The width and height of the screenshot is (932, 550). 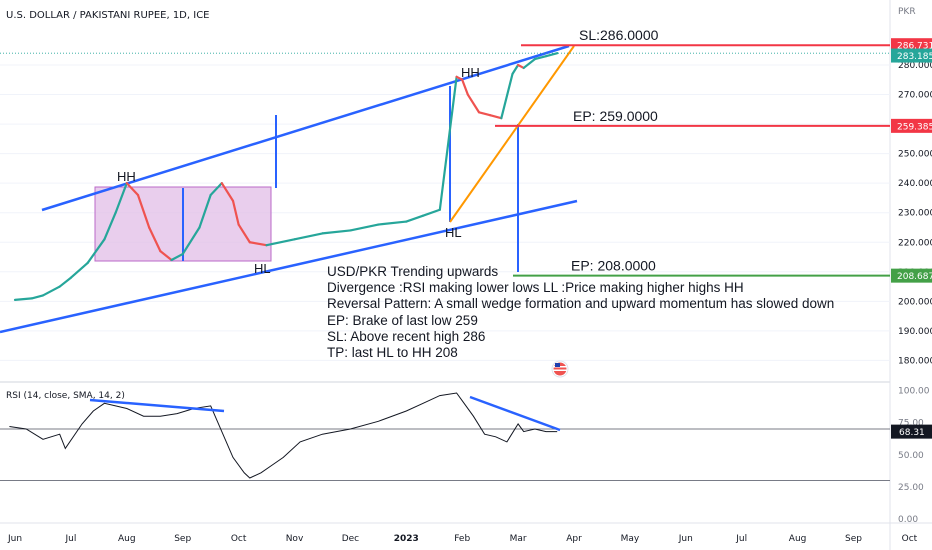 I want to click on rsi-current-box, so click(x=911, y=431).